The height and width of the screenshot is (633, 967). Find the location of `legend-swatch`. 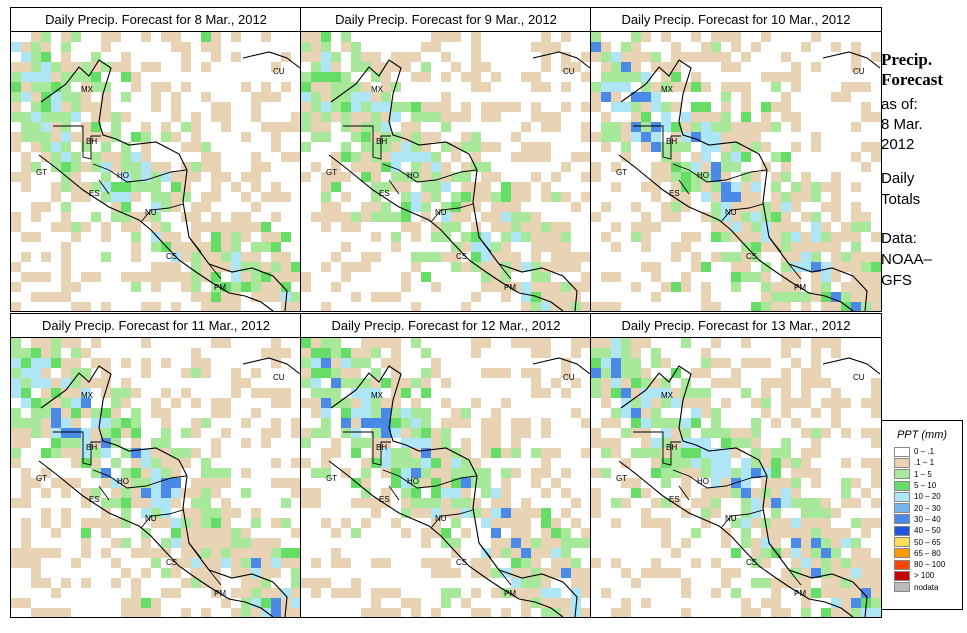

legend-swatch is located at coordinates (902, 519).